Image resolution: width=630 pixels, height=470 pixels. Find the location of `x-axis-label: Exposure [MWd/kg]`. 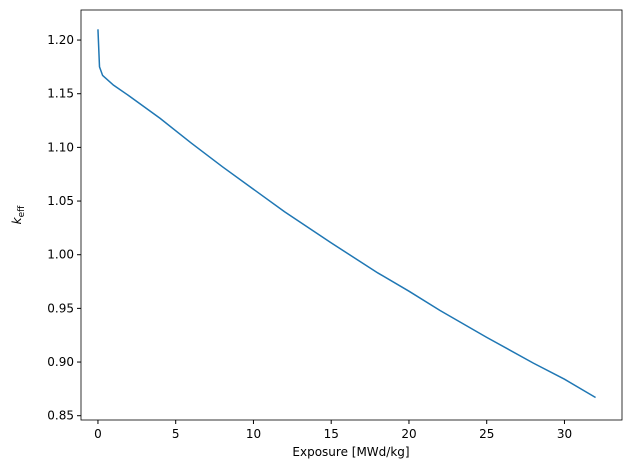

x-axis-label: Exposure [MWd/kg] is located at coordinates (350, 452).